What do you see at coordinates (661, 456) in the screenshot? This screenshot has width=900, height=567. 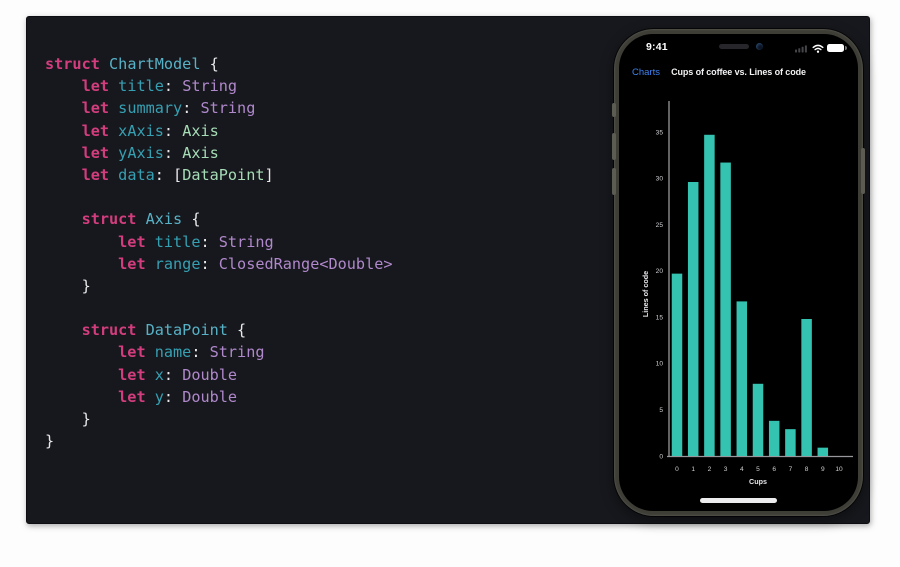 I see `y-tick-label: 0` at bounding box center [661, 456].